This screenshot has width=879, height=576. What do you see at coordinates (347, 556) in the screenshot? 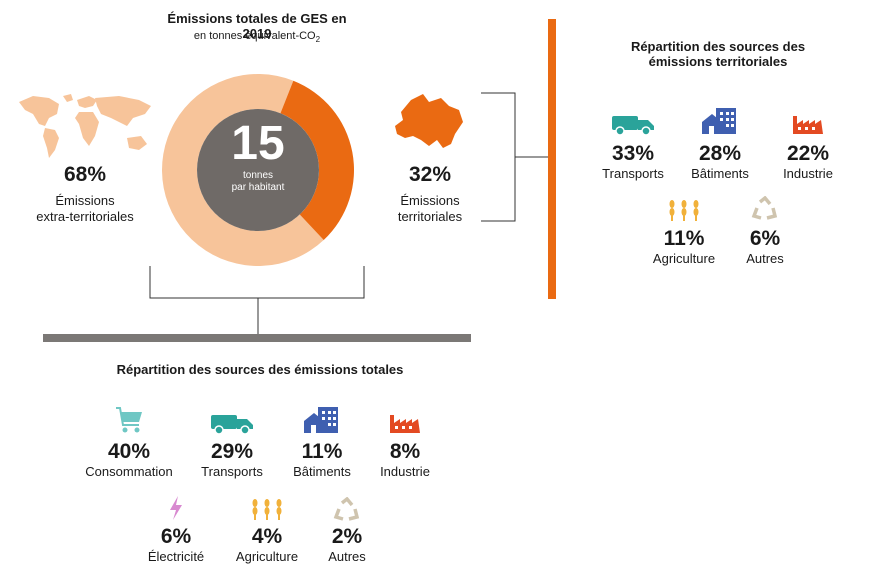
I see `total-label-autres: Autres` at bounding box center [347, 556].